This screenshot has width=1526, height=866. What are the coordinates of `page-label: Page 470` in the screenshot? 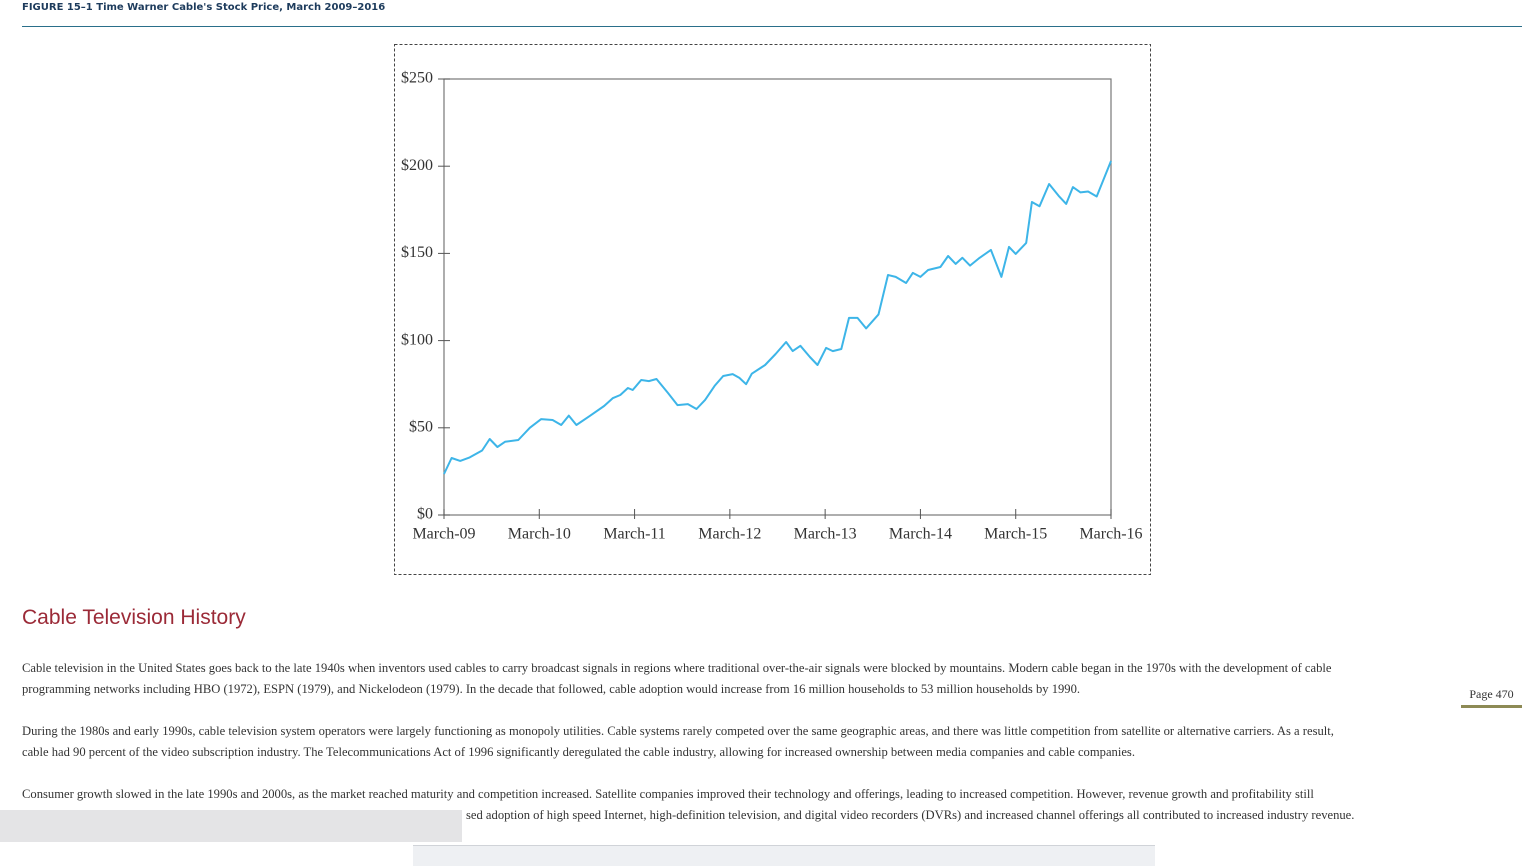 It's located at (1491, 695).